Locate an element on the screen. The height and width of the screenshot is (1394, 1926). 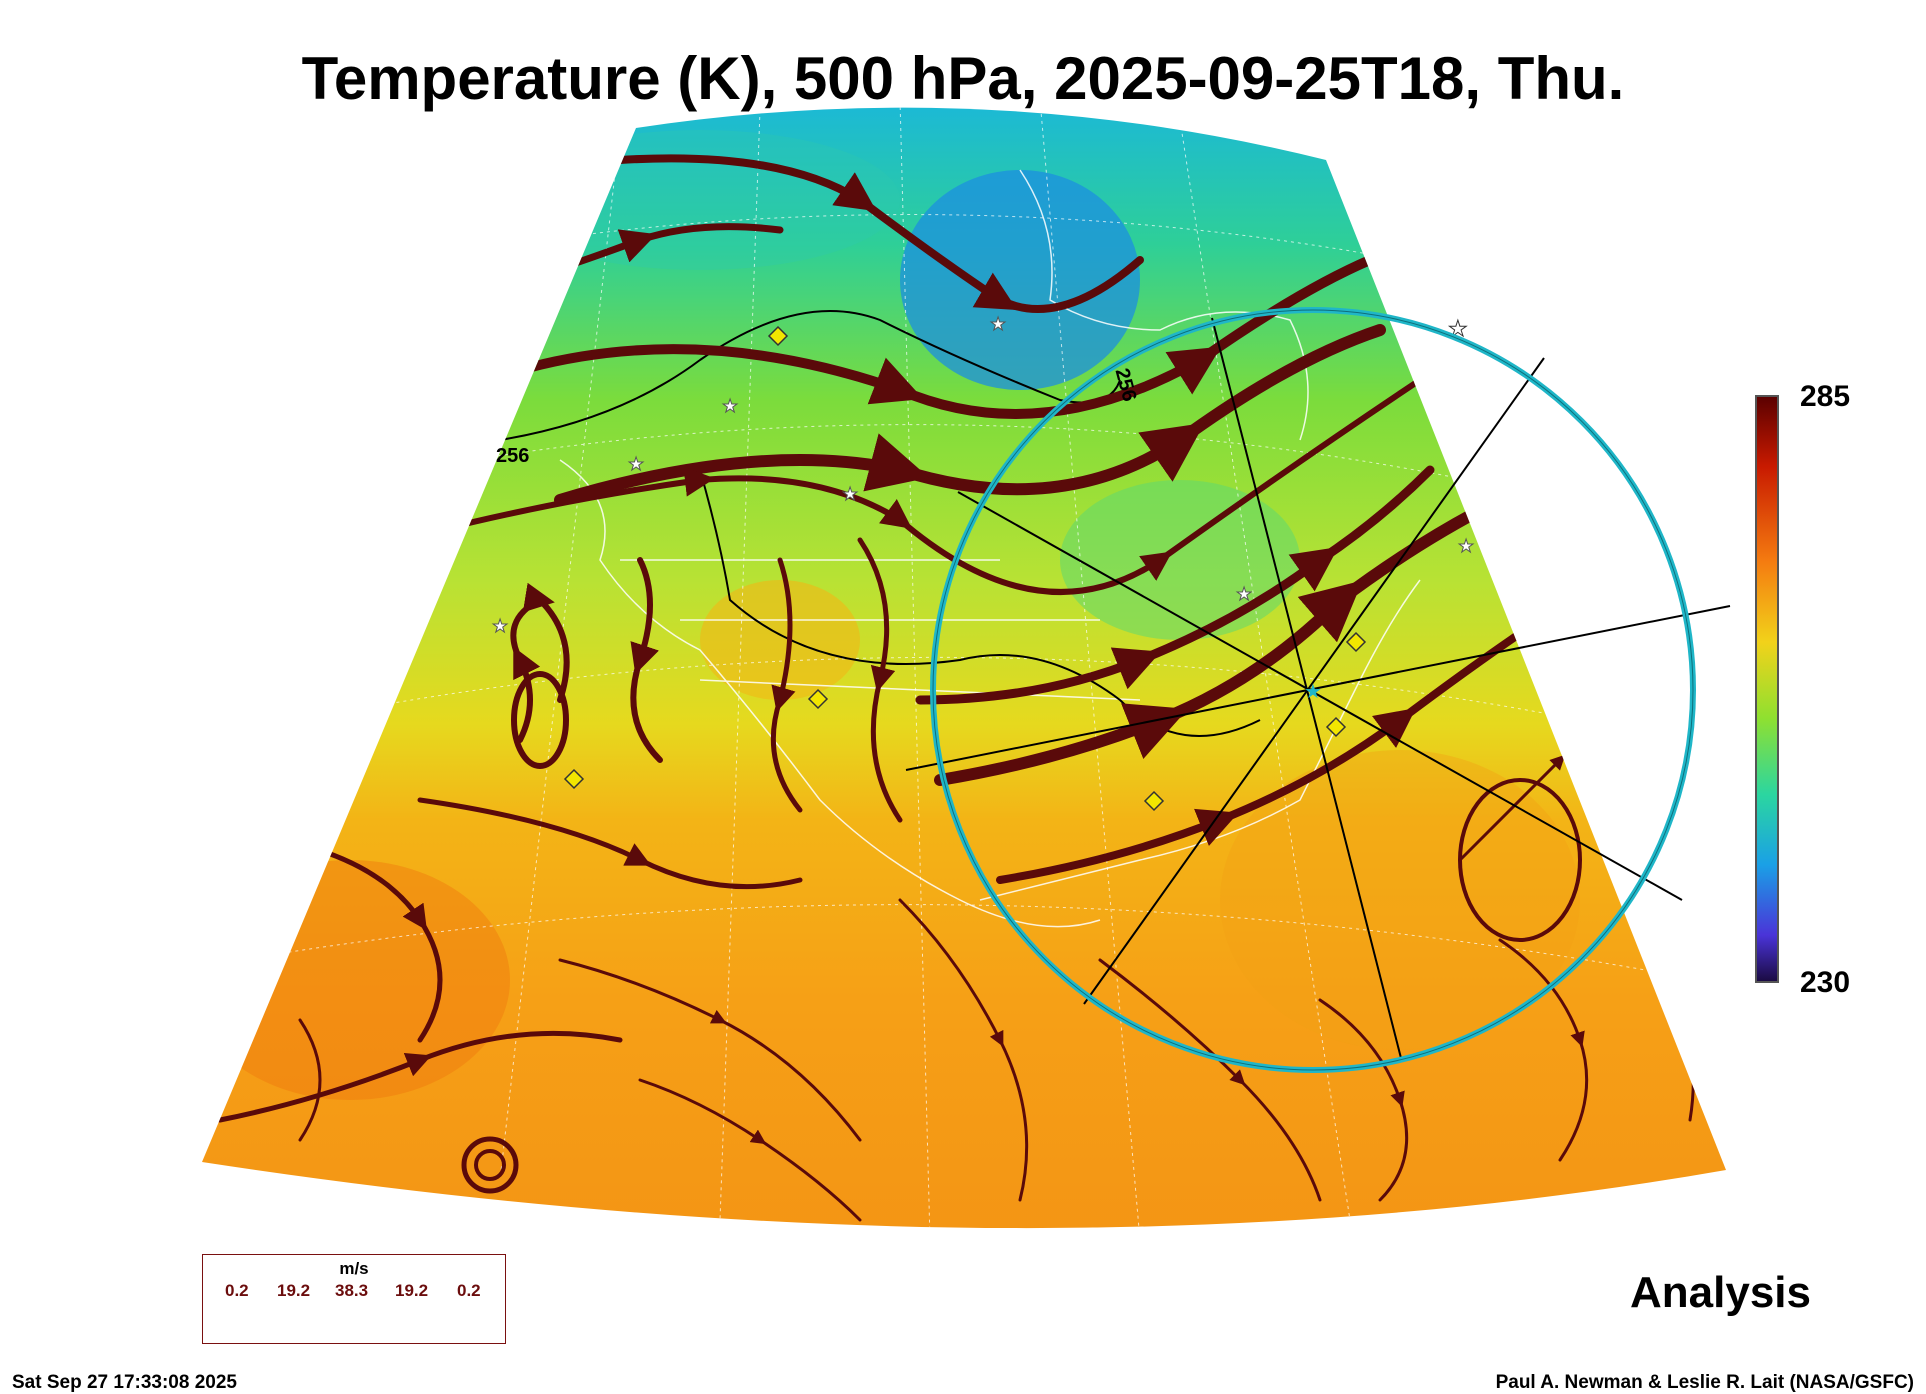
colorbar is located at coordinates (1767, 689).